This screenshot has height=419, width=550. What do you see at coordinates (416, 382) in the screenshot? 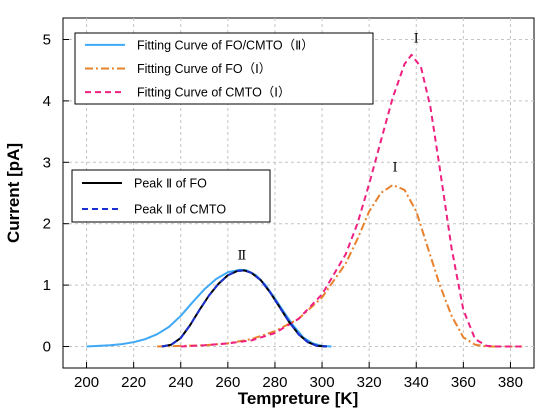
I see `x-tick-label: 340` at bounding box center [416, 382].